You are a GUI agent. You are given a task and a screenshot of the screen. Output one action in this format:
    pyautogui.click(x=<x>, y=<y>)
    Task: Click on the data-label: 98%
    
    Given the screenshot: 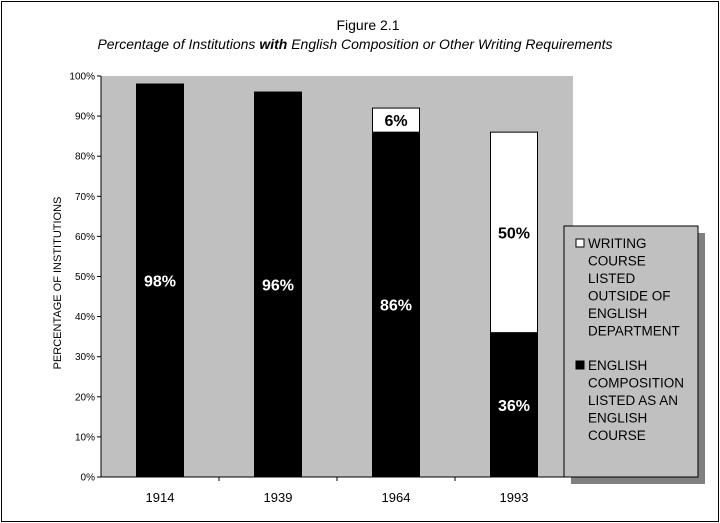 What is the action you would take?
    pyautogui.click(x=160, y=282)
    